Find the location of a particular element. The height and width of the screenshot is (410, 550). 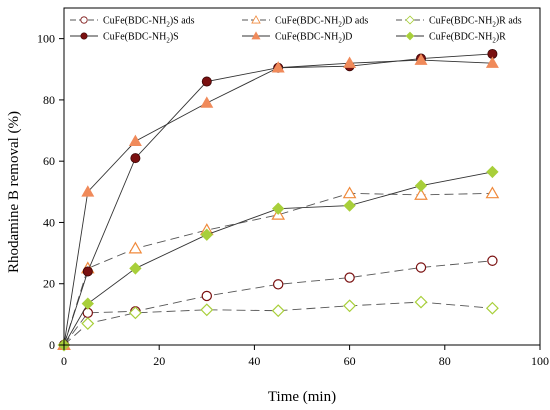

legend-entry-6: CuFe(BDC-NH2)R is located at coordinates (451, 38).